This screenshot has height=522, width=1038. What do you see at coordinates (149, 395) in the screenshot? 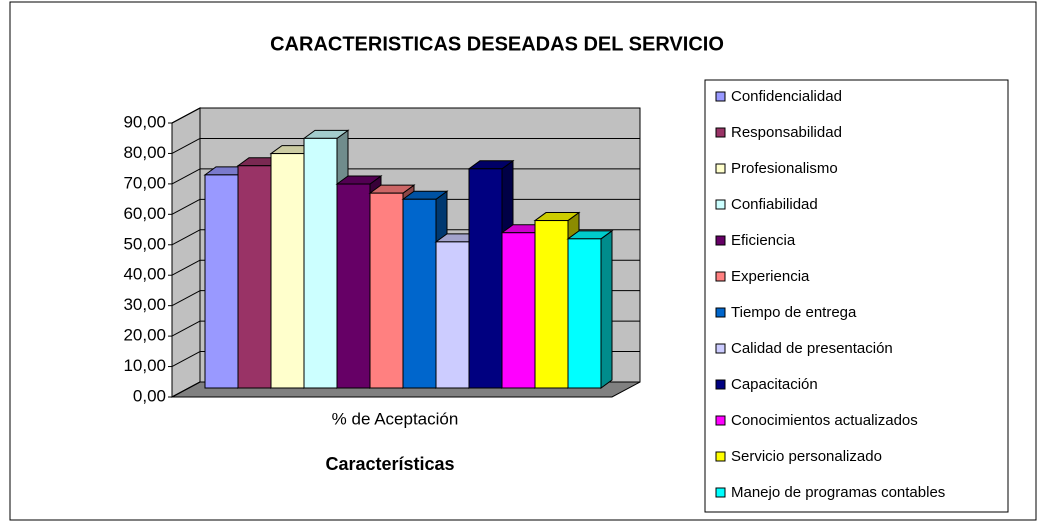
I see `y-tick-label: 0,00` at bounding box center [149, 395].